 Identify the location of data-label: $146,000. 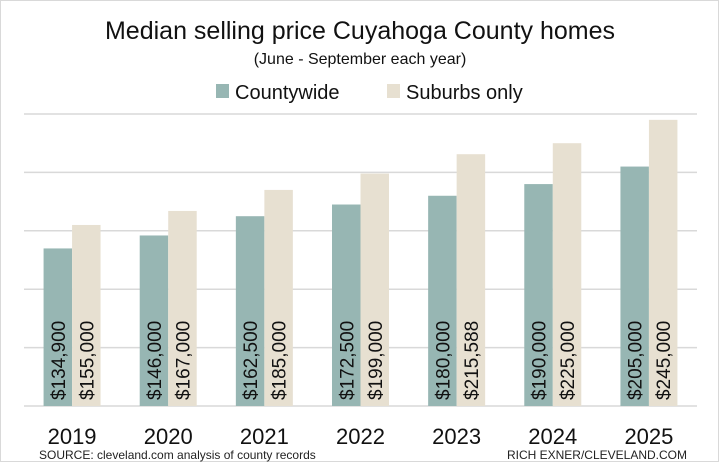
(155, 360).